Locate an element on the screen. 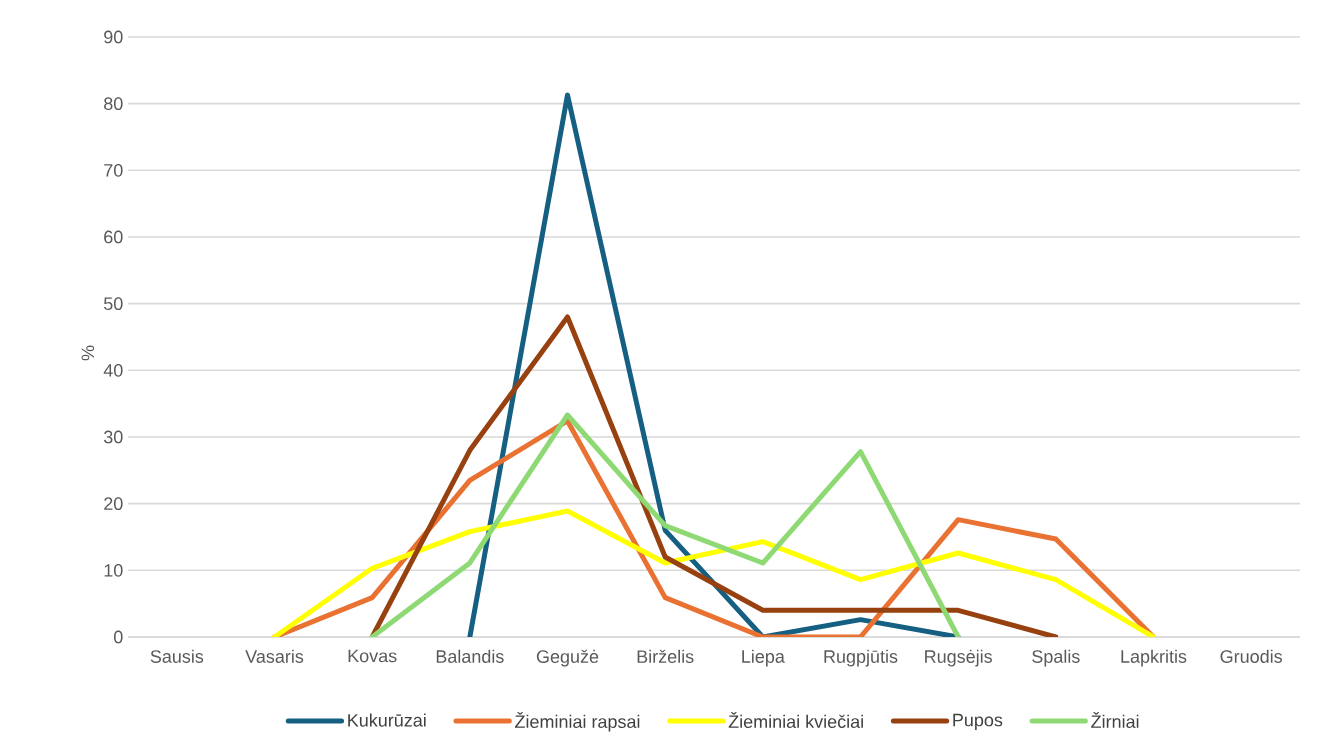  x-tick-label: Rugpjūtis is located at coordinates (861, 658).